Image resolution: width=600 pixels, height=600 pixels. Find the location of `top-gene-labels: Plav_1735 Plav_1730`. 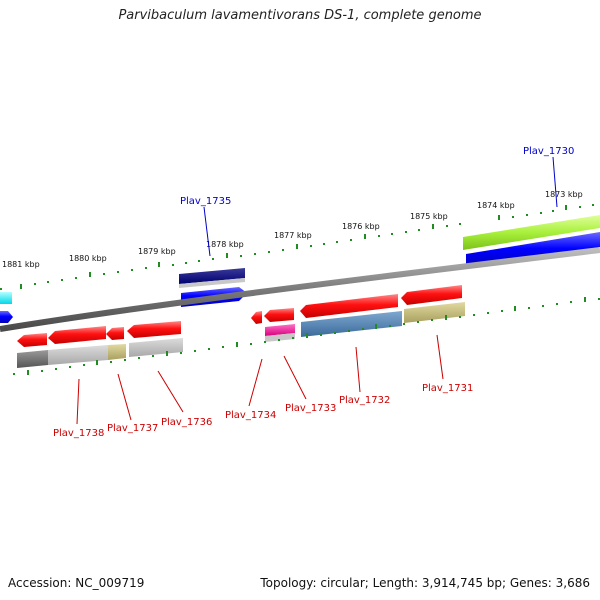

top-gene-labels: Plav_1735 Plav_1730 is located at coordinates (377, 201).